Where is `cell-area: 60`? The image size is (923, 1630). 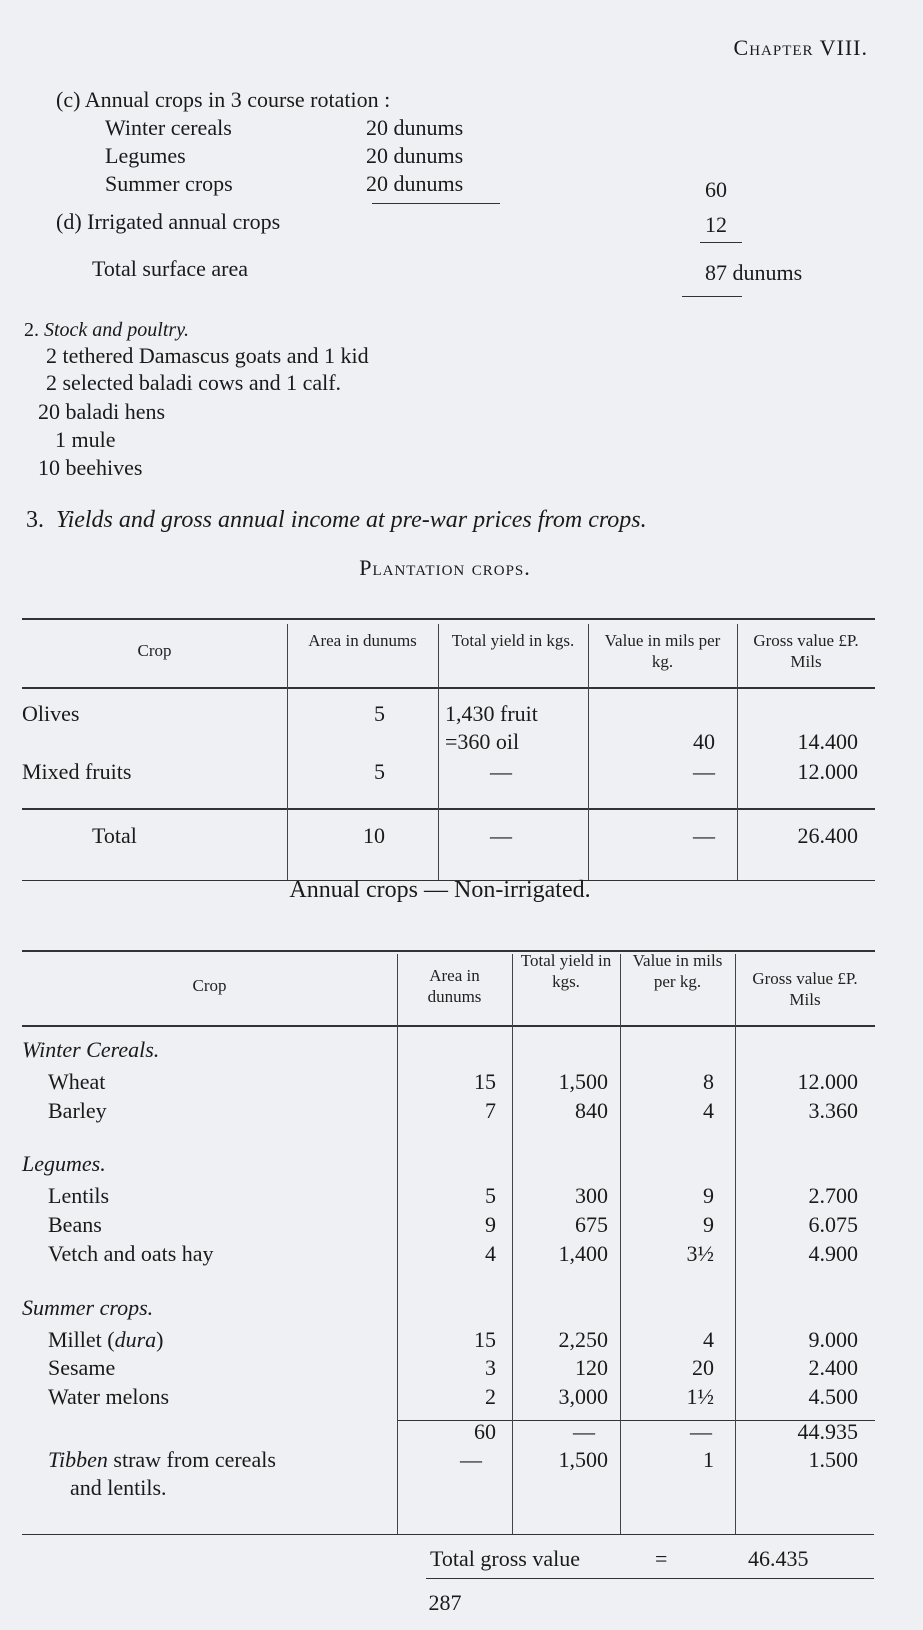 cell-area: 60 is located at coordinates (485, 1431).